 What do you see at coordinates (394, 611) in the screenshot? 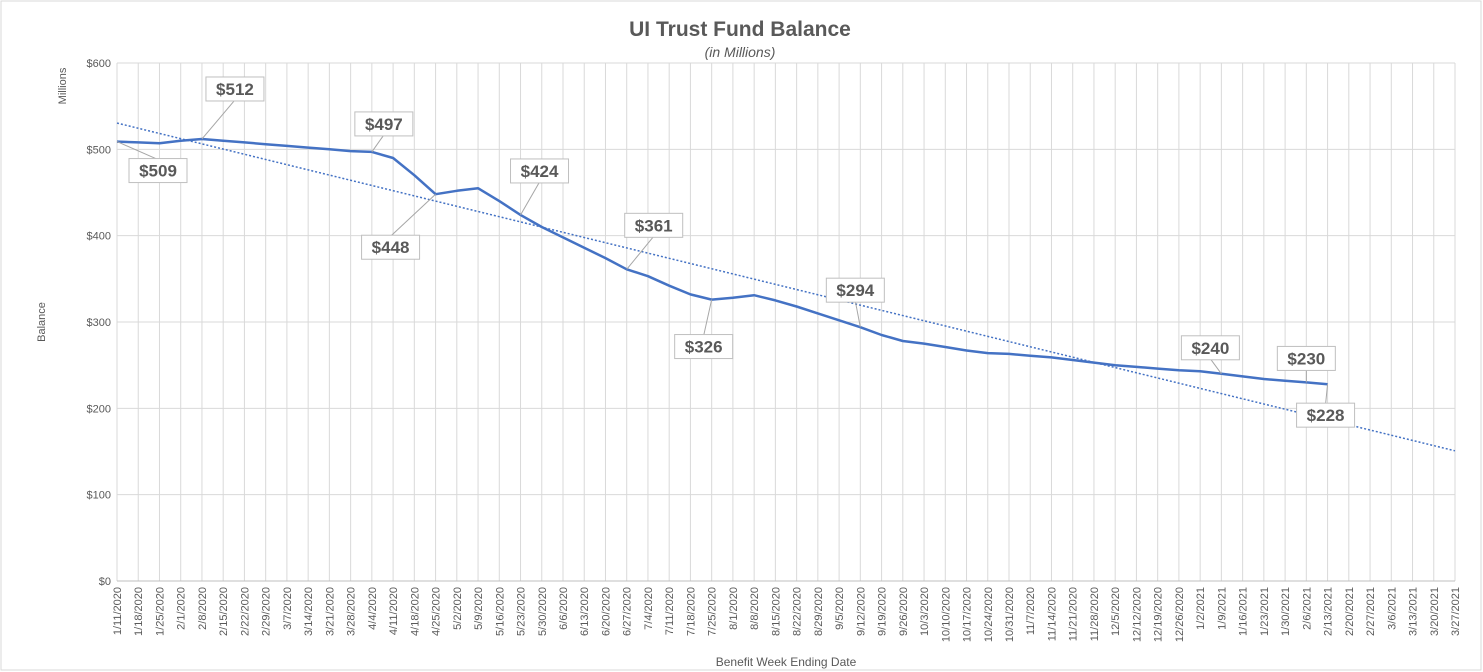
I see `x-tick-label: 4/11/2020` at bounding box center [394, 611].